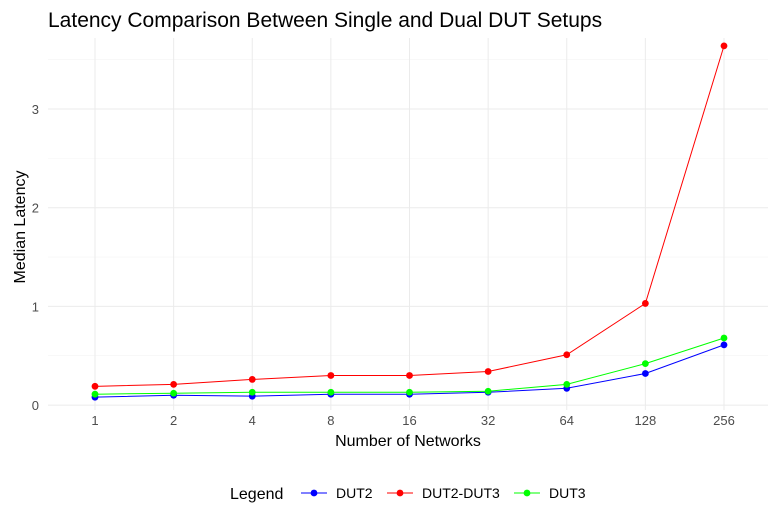 This screenshot has height=525, width=781. I want to click on y-tick-label: 2, so click(35, 208).